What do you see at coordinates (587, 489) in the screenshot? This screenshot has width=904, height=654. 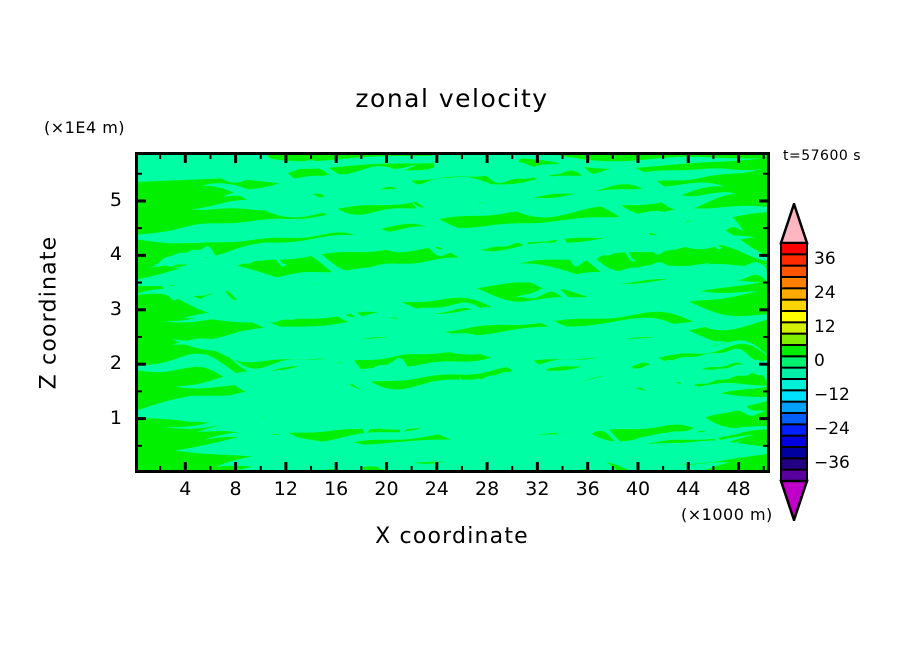 I see `x-tick-label: 36` at bounding box center [587, 489].